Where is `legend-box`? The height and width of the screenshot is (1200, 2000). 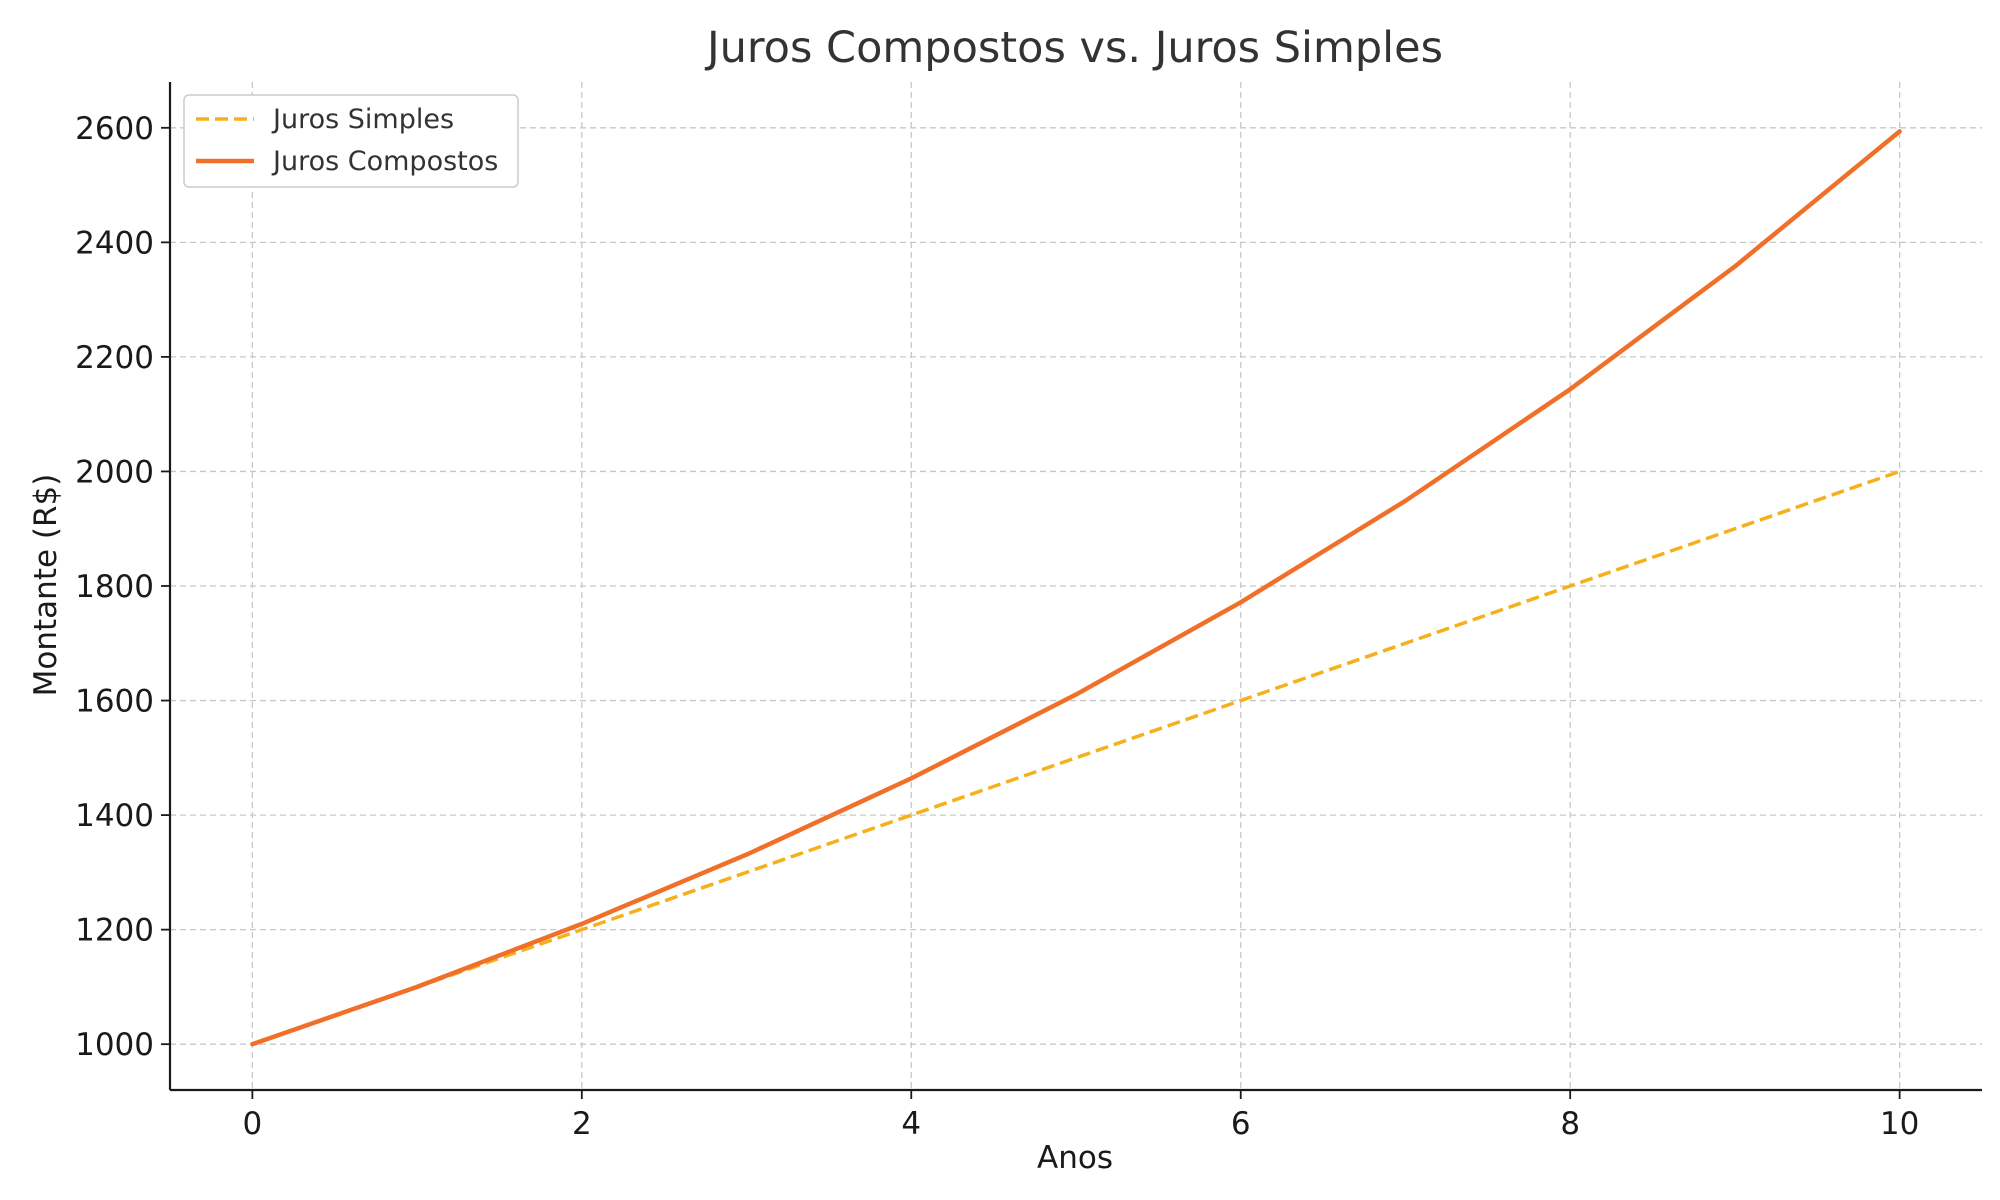 legend-box is located at coordinates (351, 141).